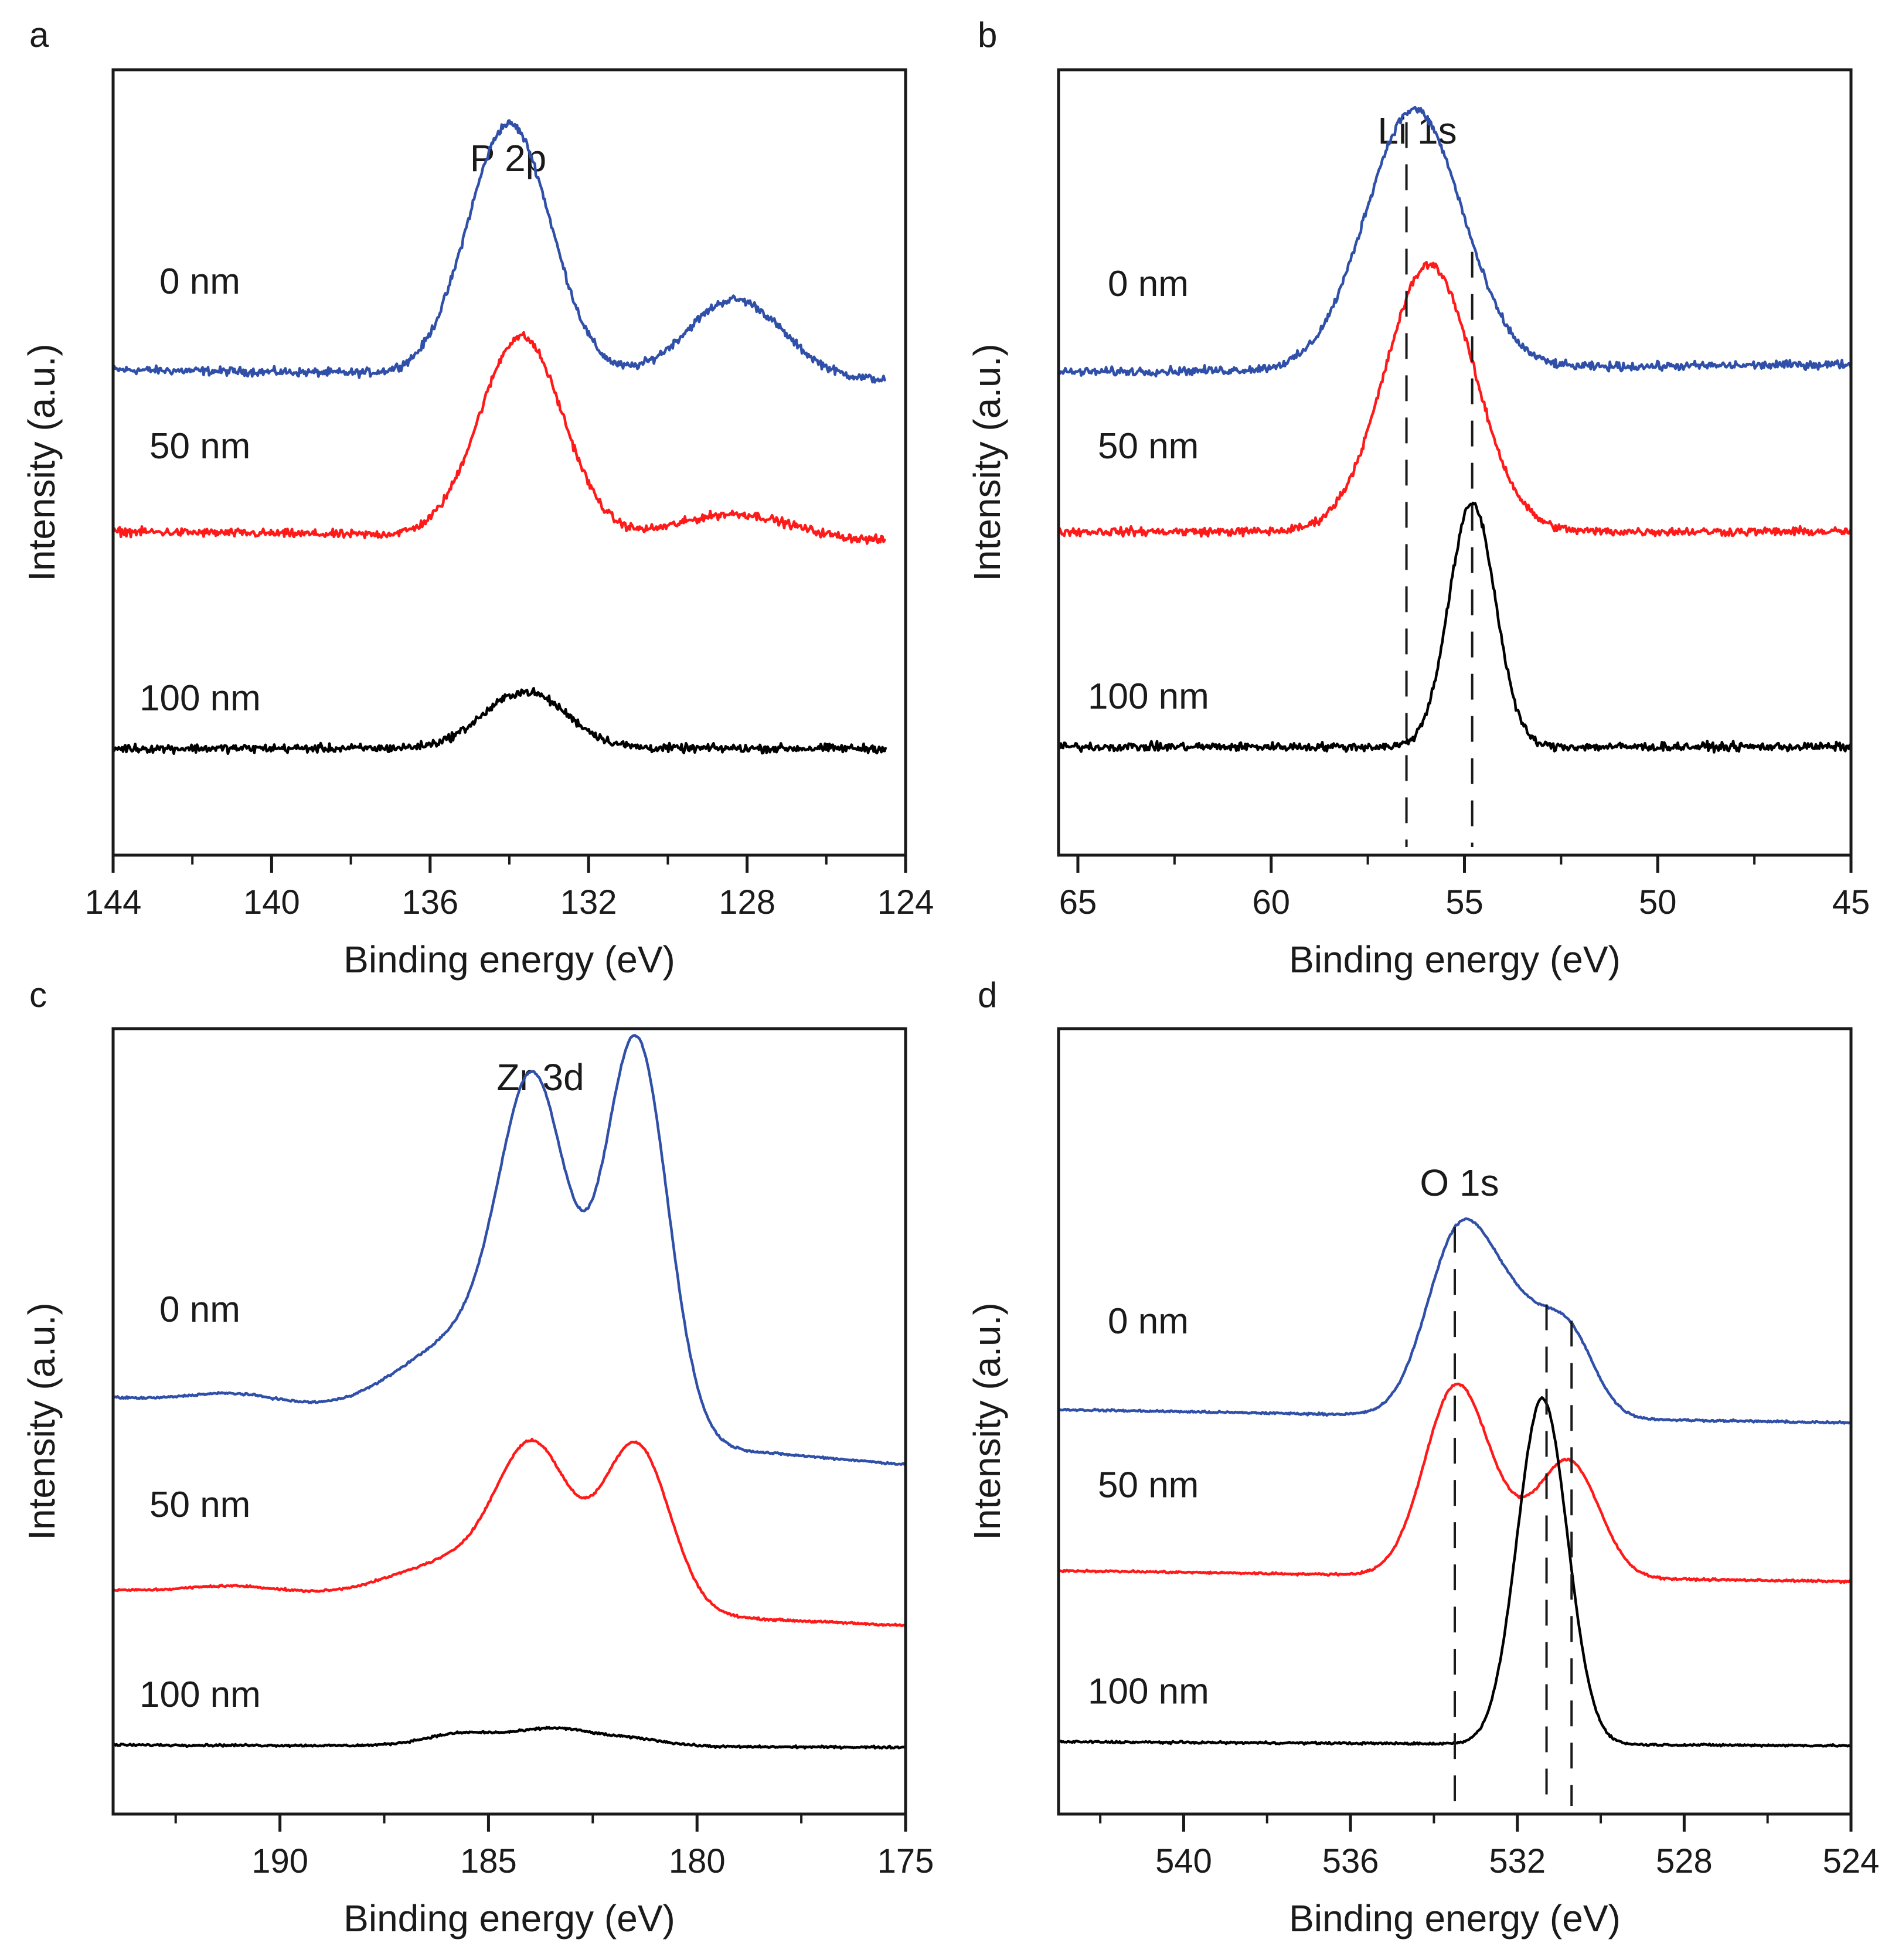 The width and height of the screenshot is (1902, 1960). Describe the element at coordinates (905, 1861) in the screenshot. I see `x-tick-label: 175` at that location.